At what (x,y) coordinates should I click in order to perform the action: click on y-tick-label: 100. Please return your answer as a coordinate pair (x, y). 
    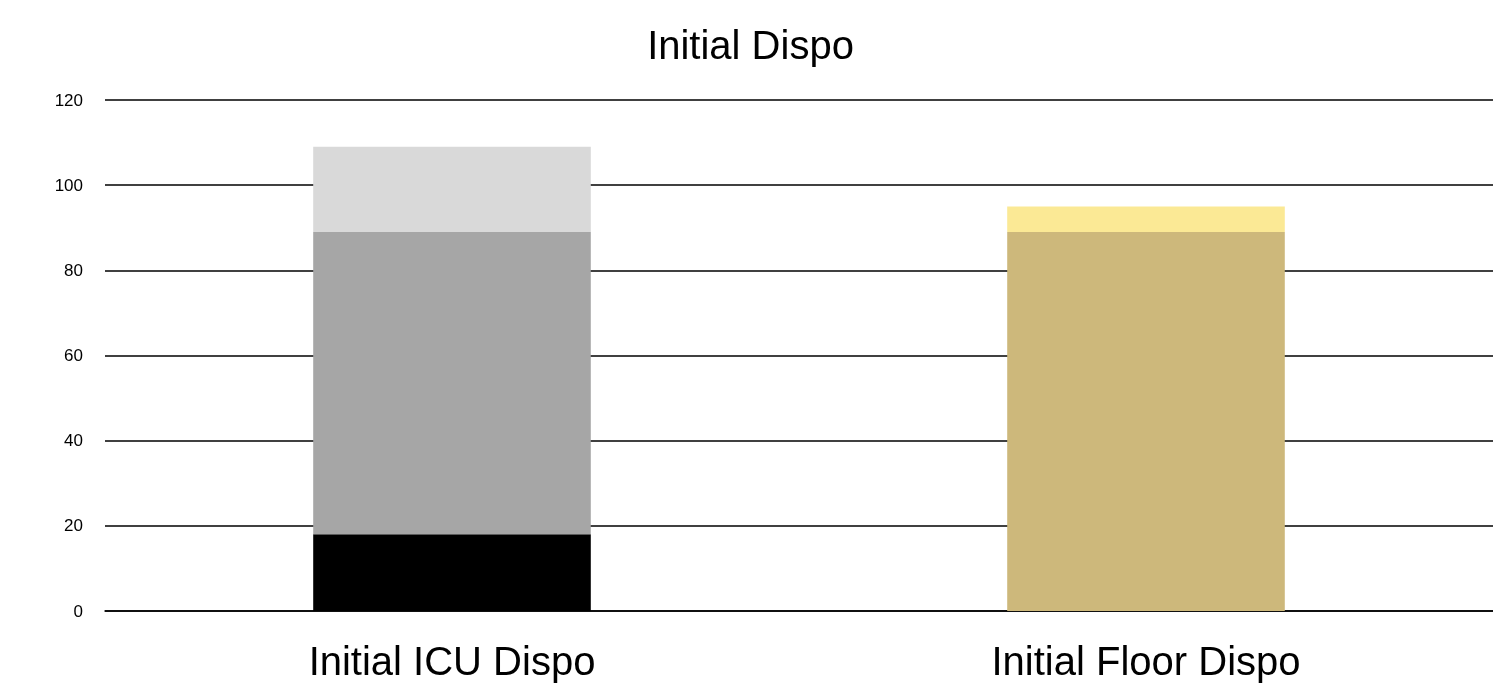
    Looking at the image, I should click on (68, 185).